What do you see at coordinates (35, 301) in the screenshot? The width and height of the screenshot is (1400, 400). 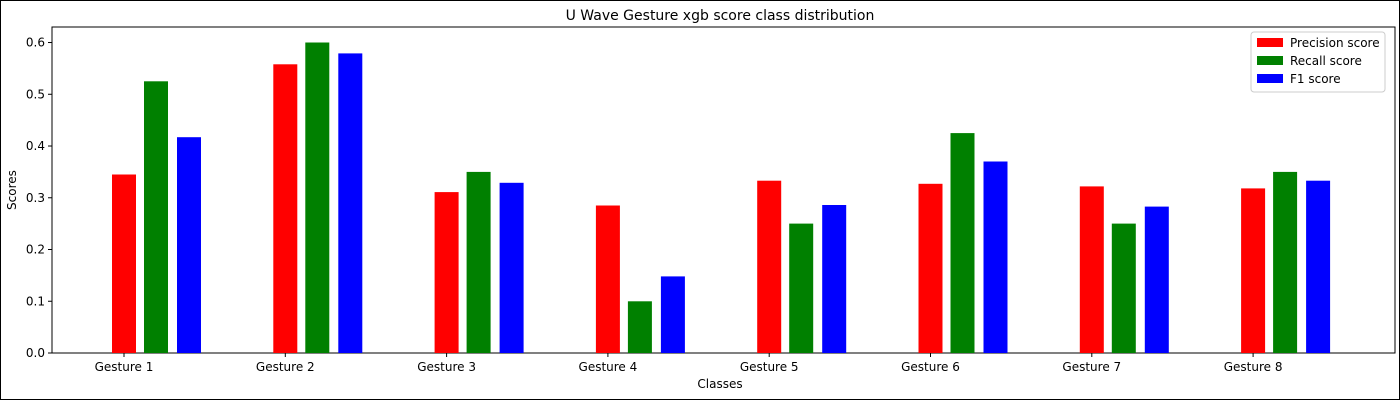 I see `y-tick-label: 0.1` at bounding box center [35, 301].